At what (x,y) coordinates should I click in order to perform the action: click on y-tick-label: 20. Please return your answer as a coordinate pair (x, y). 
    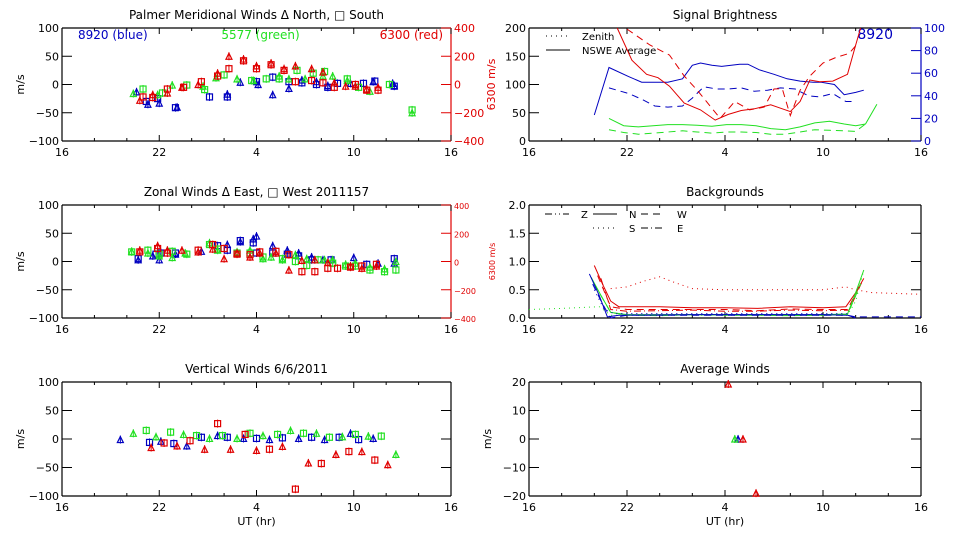
    Looking at the image, I should click on (519, 382).